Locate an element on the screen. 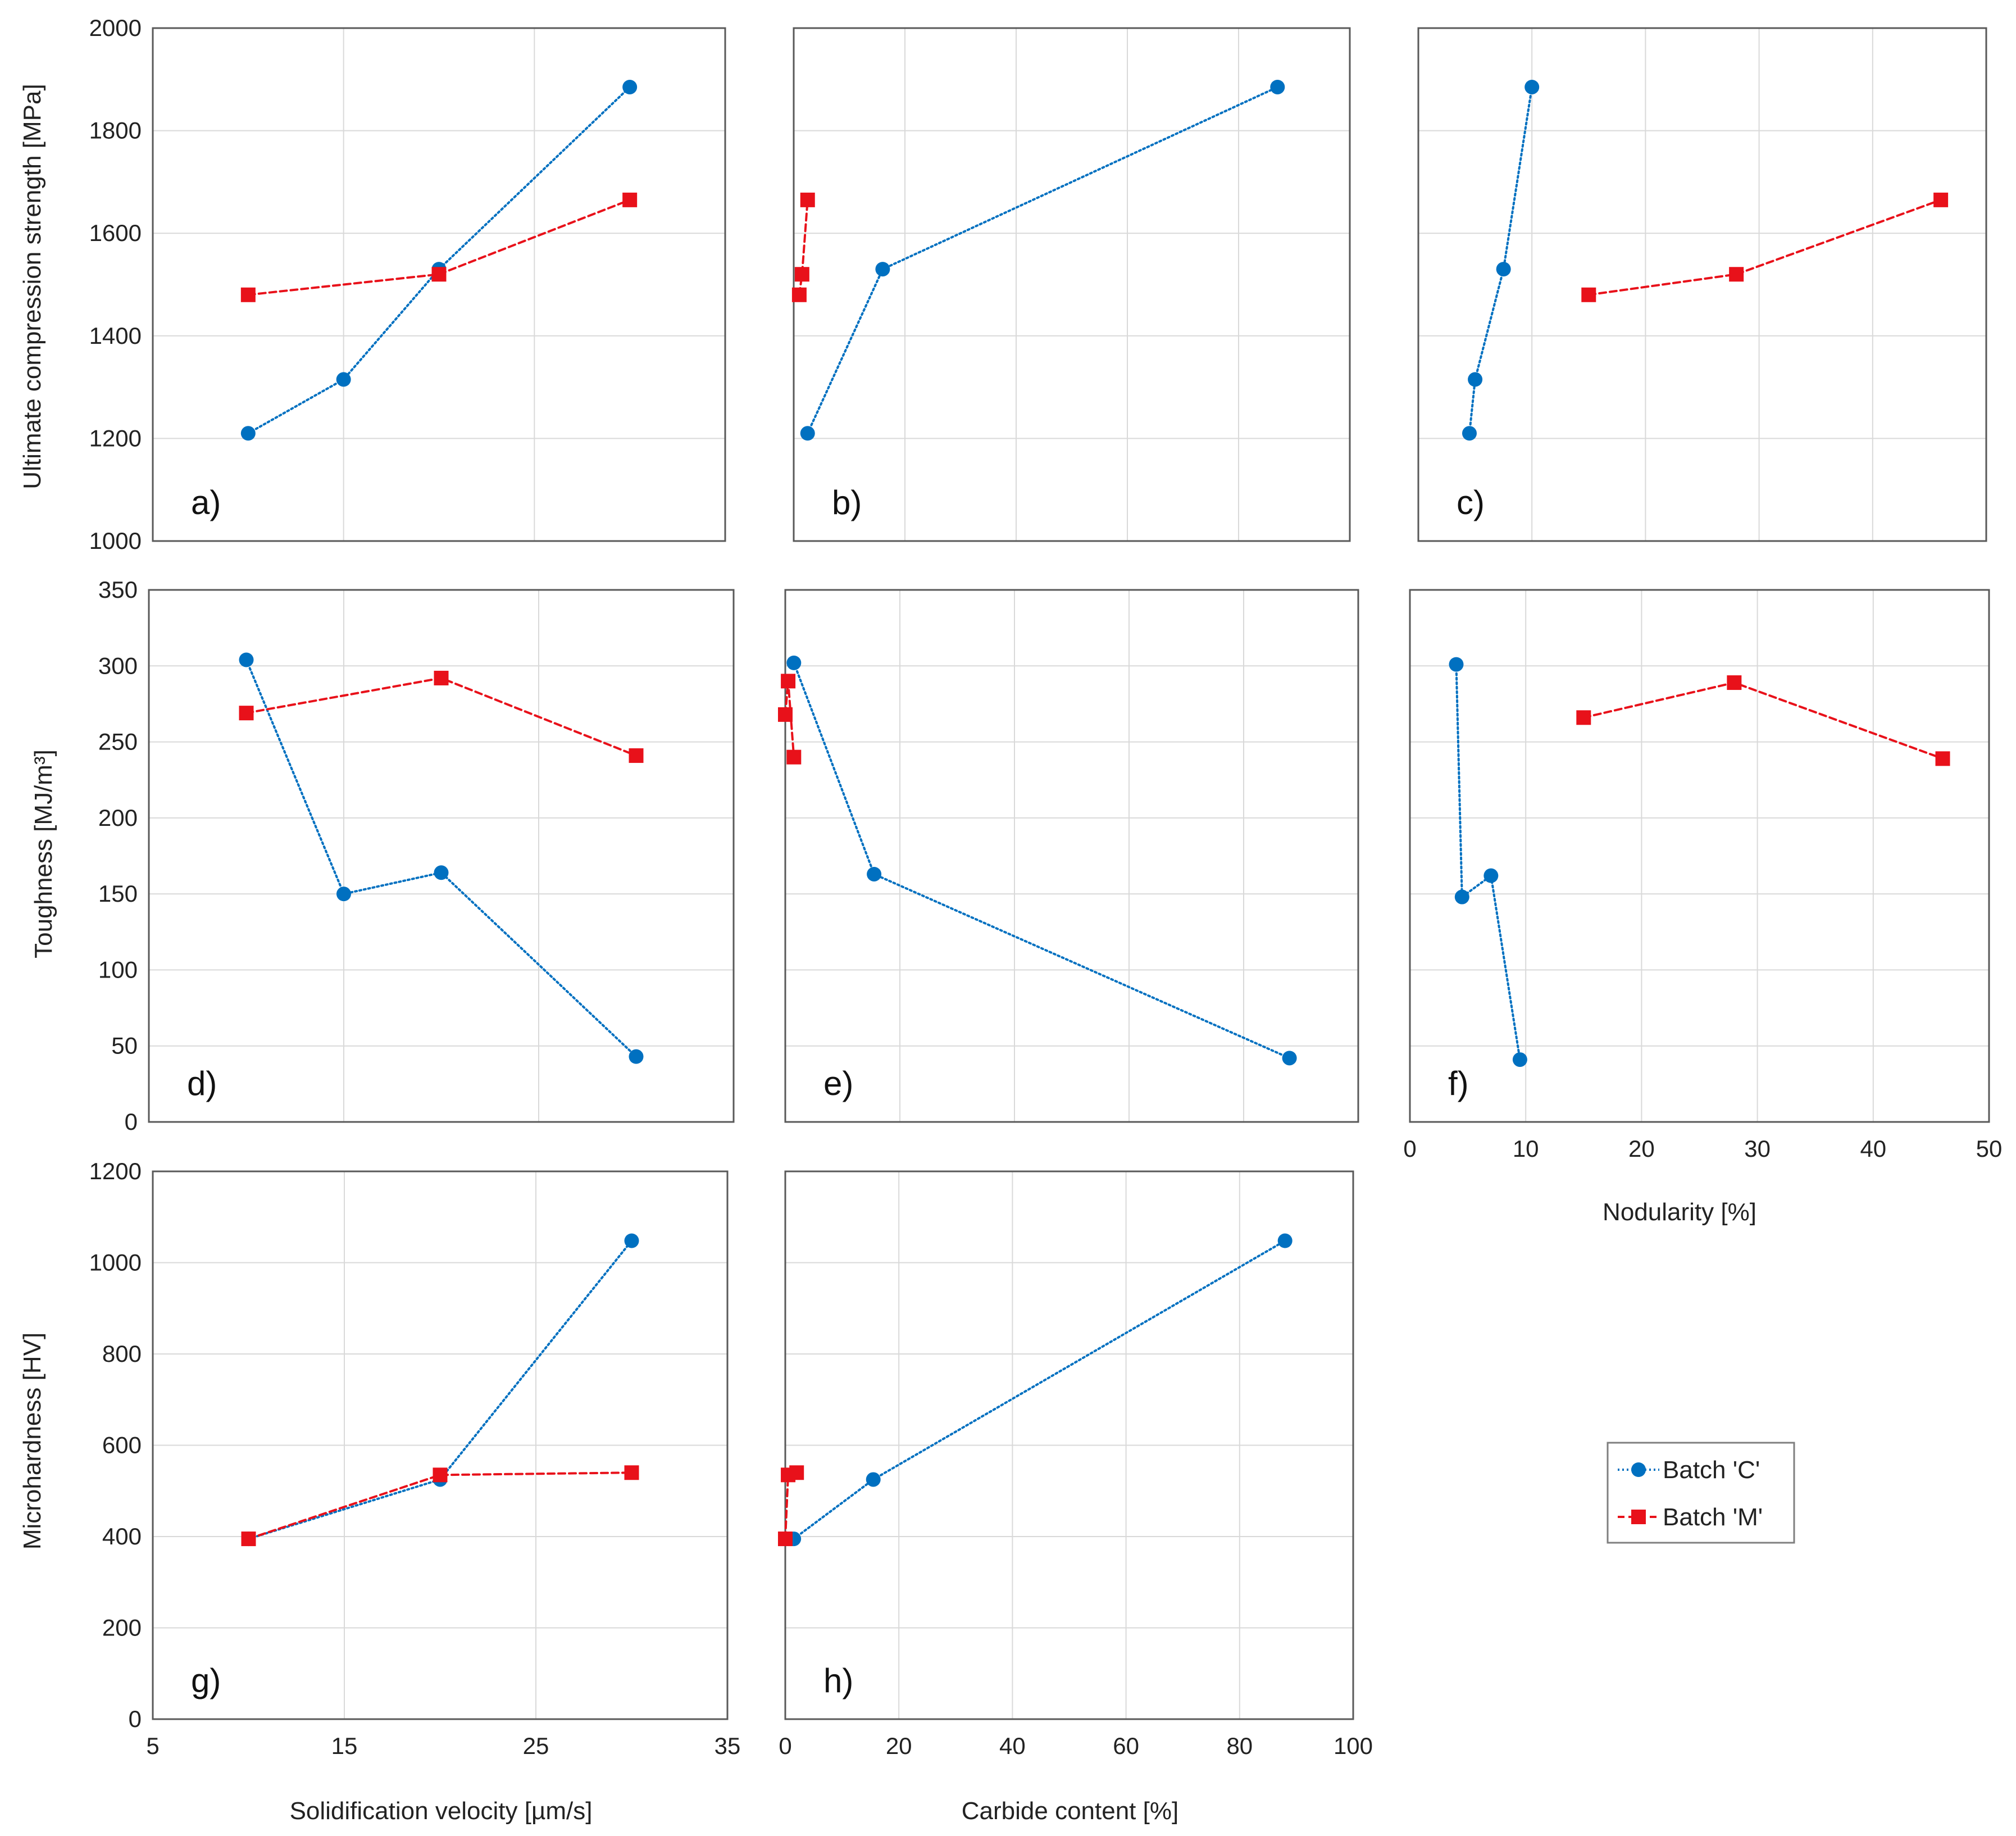 The image size is (2016, 1836). ylabel-row2: Toughness [MJ/m³] is located at coordinates (43, 853).